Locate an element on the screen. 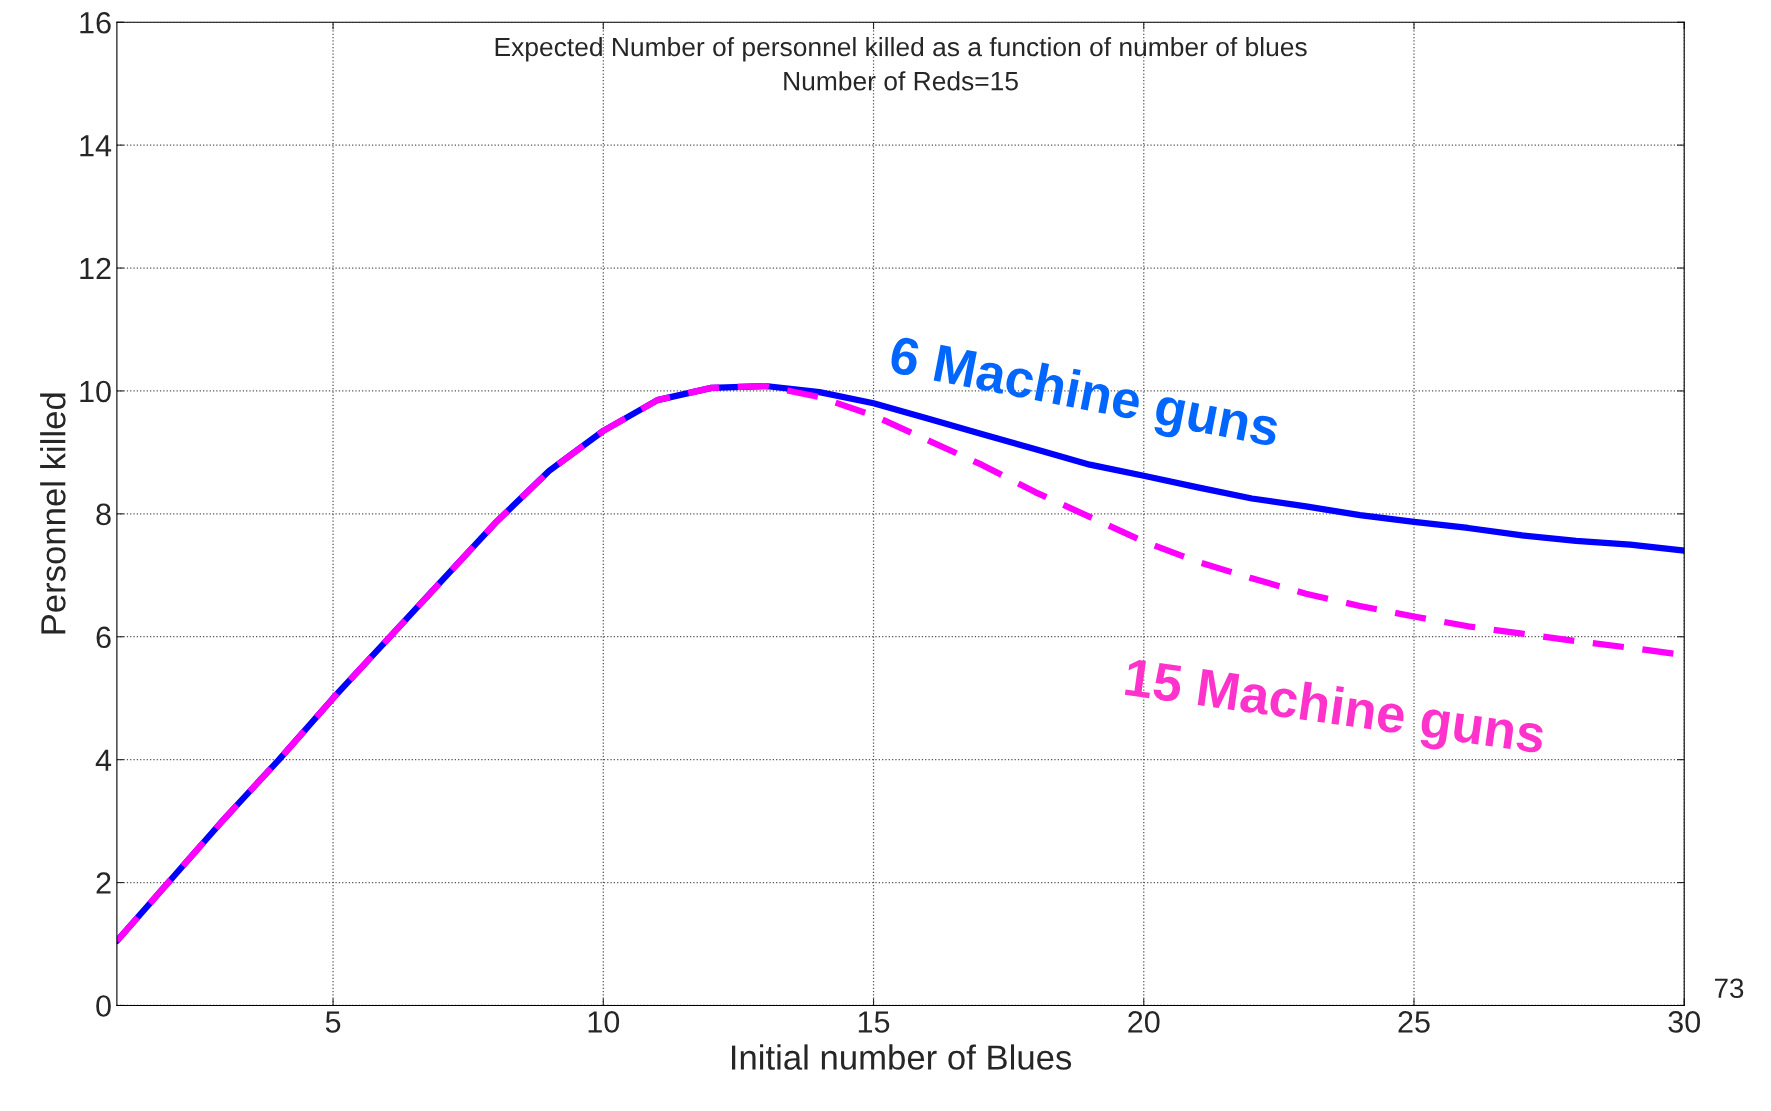 The width and height of the screenshot is (1771, 1111). text: 73 is located at coordinates (1729, 988).